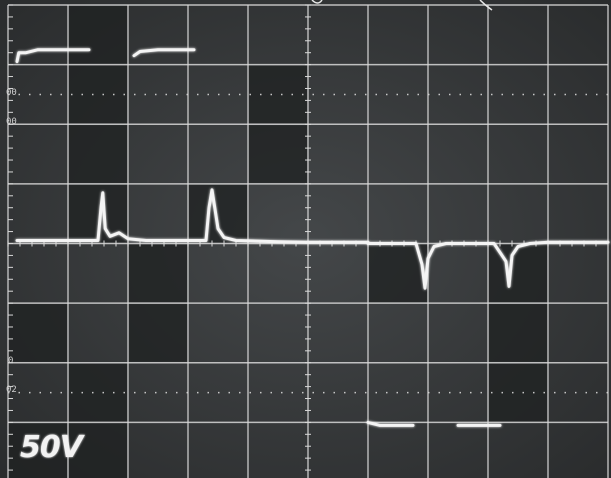 The height and width of the screenshot is (478, 611). Describe the element at coordinates (51, 447) in the screenshot. I see `volts-per-div-label: 50V` at that location.